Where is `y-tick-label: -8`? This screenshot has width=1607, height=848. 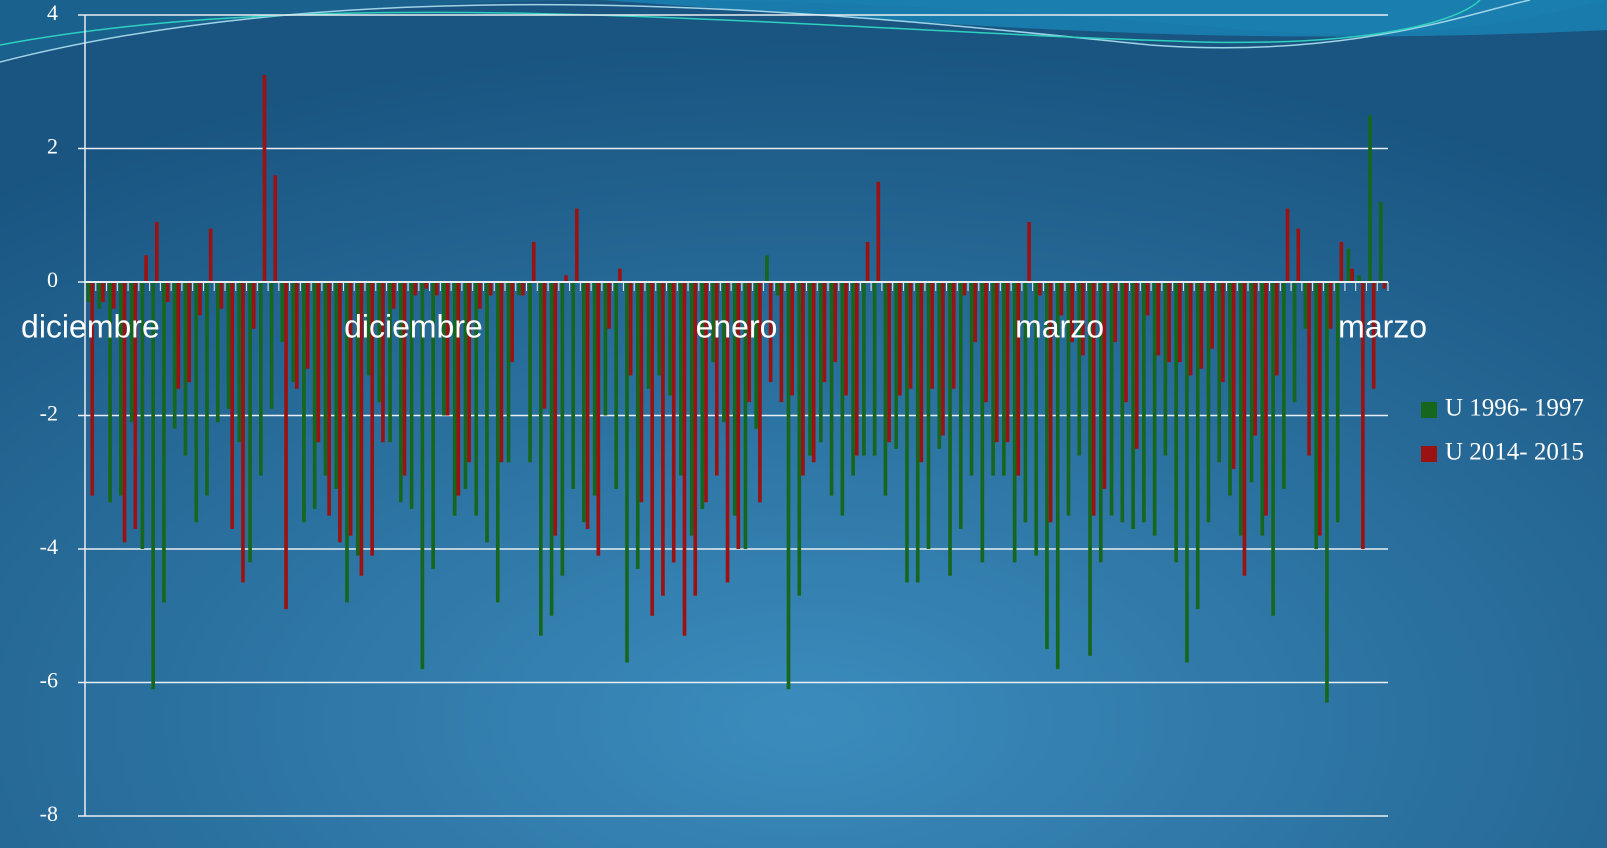
y-tick-label: -8 is located at coordinates (49, 813).